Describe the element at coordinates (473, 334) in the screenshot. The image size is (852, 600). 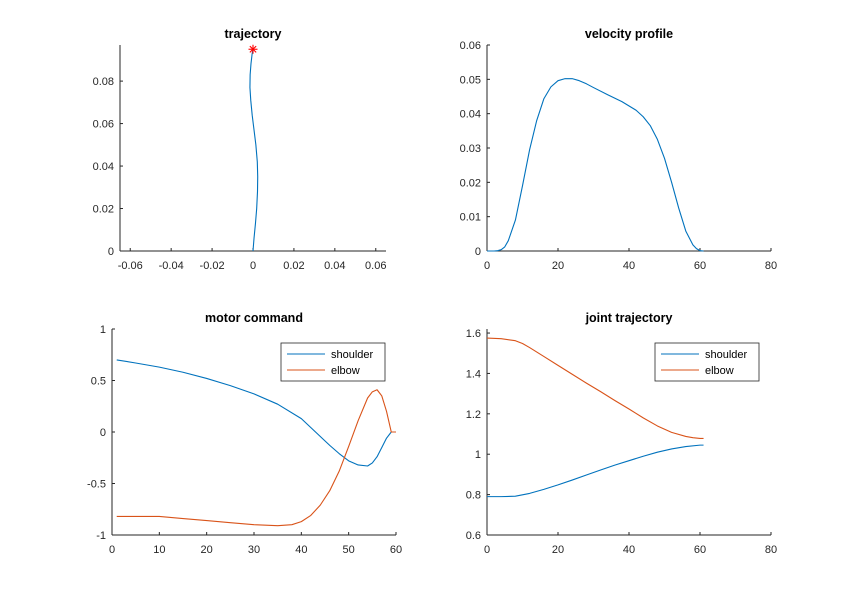
I see `y-tick-label: 1.6` at that location.